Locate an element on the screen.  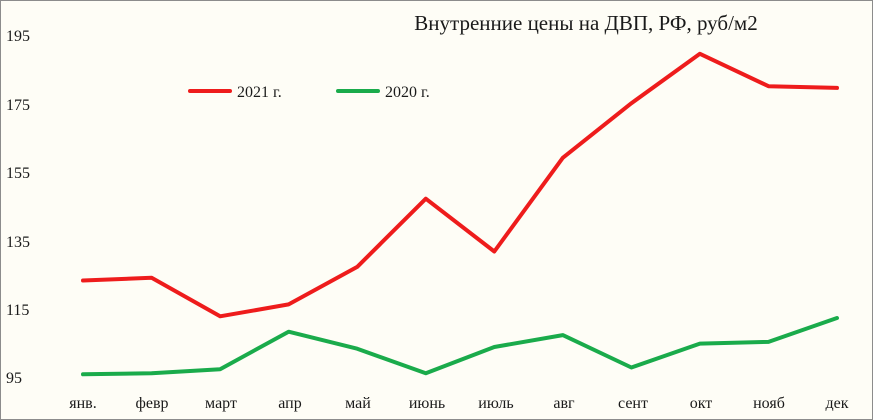
x-tick-label: нояб is located at coordinates (769, 403).